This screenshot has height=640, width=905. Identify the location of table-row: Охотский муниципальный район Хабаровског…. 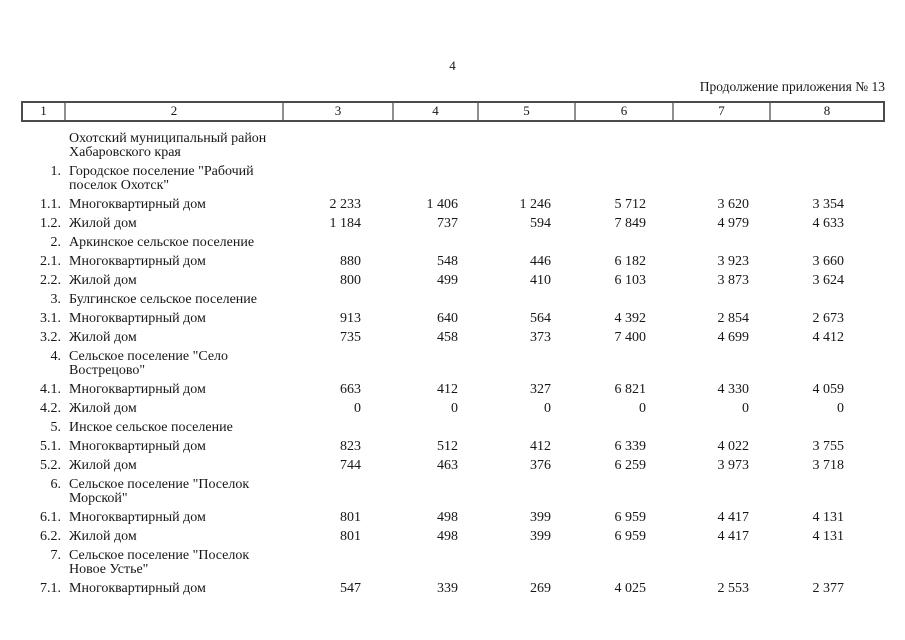
(453, 145).